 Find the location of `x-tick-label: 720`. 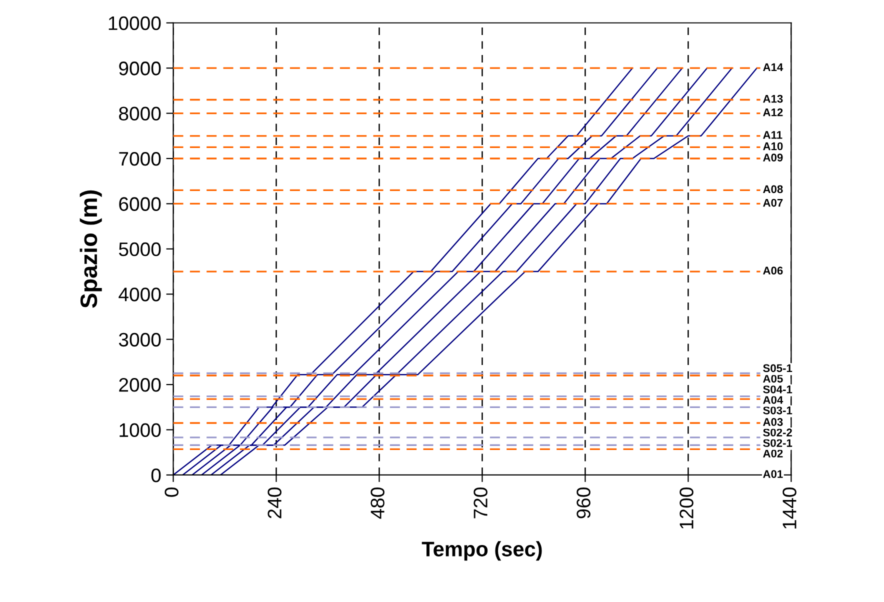

x-tick-label: 720 is located at coordinates (481, 503).